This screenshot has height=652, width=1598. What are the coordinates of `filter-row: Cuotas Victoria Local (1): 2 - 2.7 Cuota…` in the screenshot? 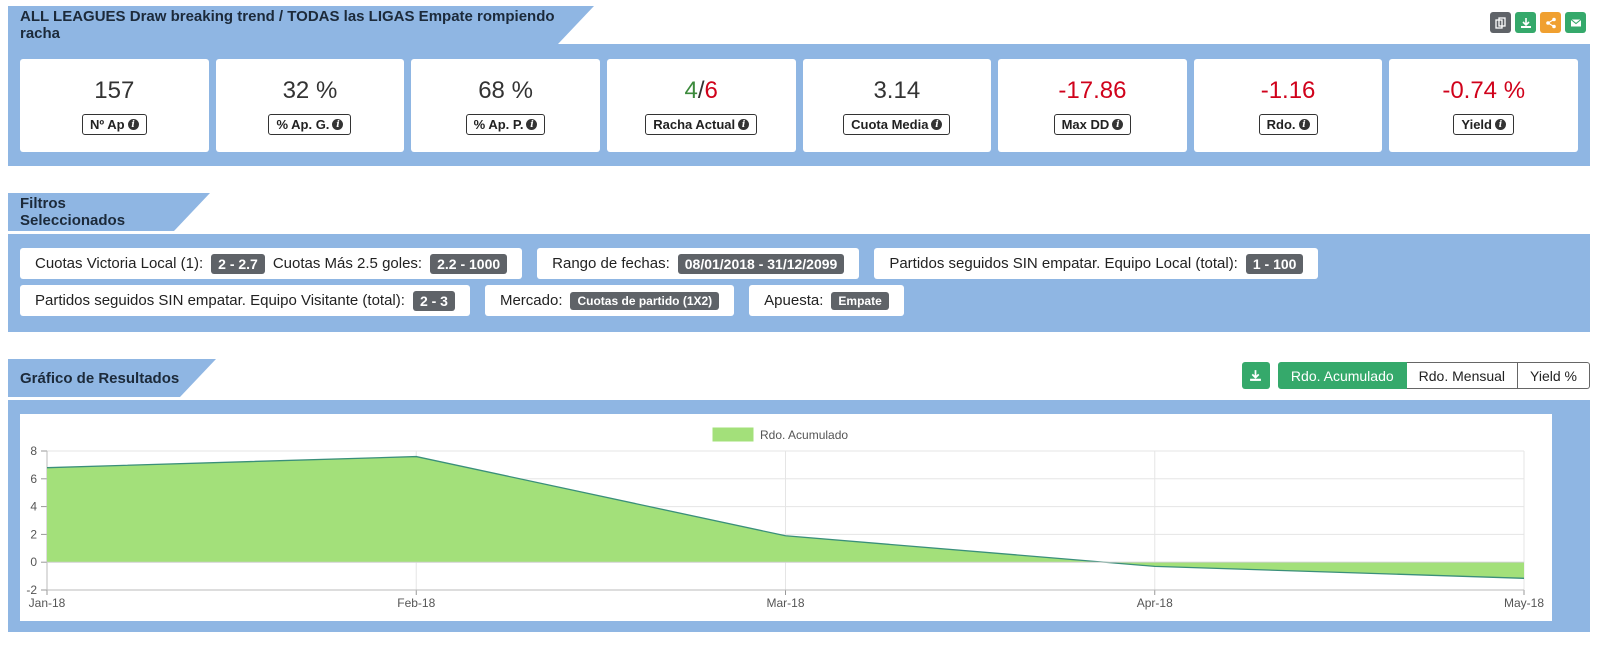 It's located at (799, 263).